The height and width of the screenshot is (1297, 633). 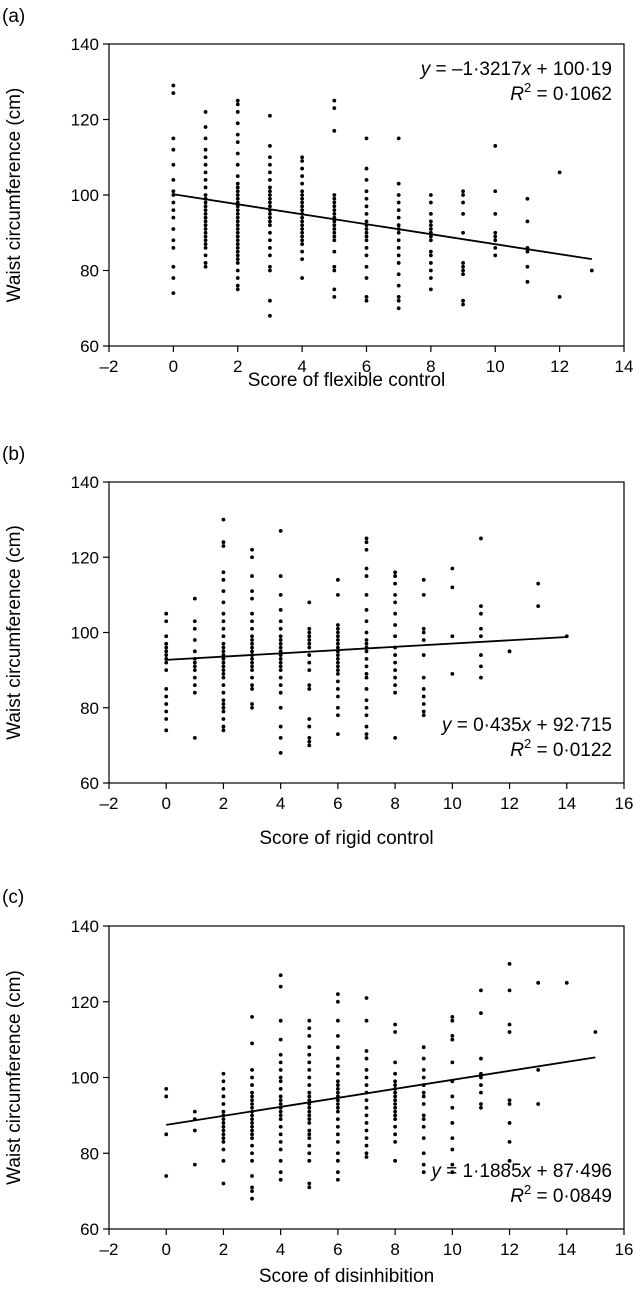 I want to click on x-tick-label: 2, so click(x=223, y=803).